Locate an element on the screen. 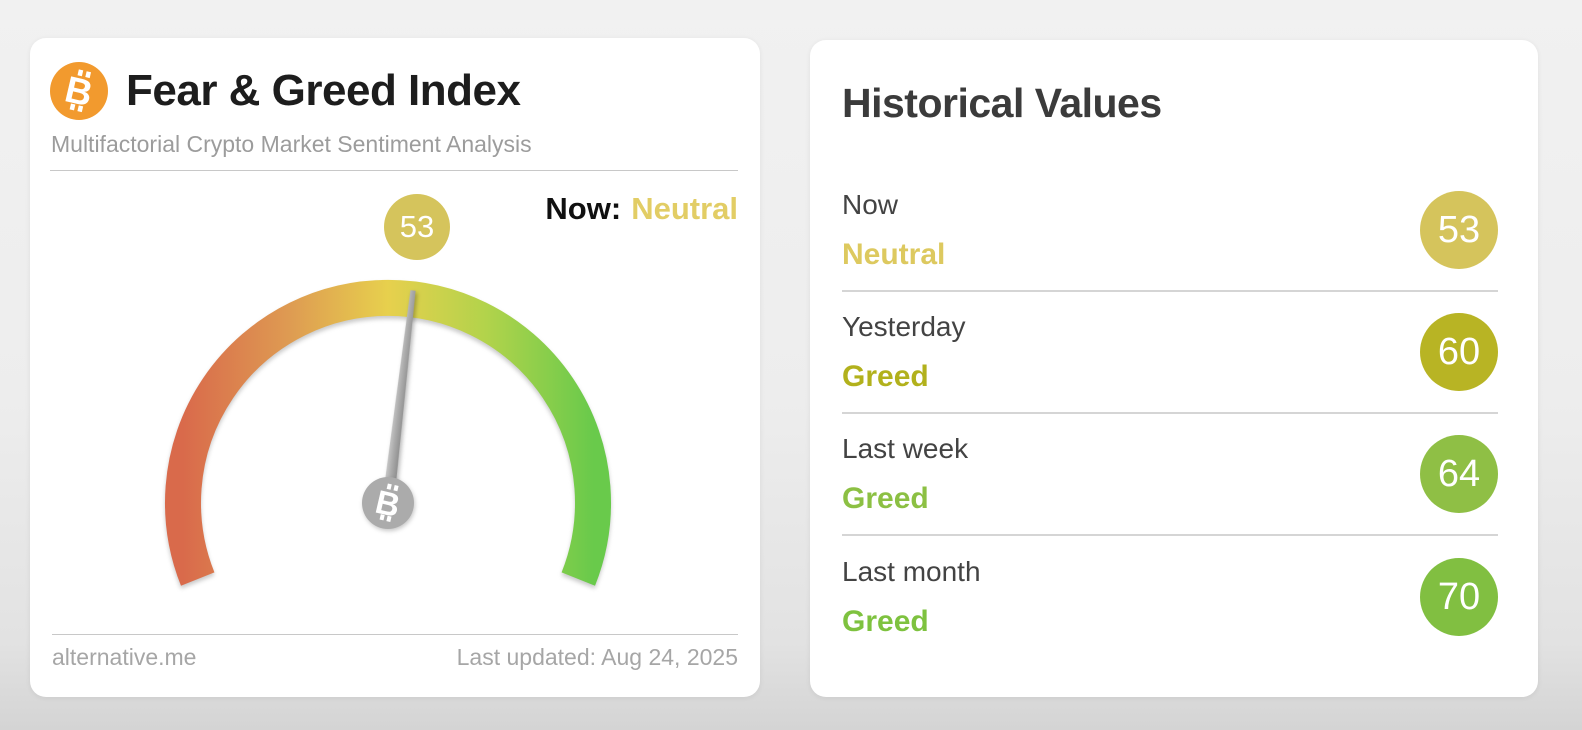 The width and height of the screenshot is (1582, 730). history-row-yesterday: Yesterday Greed 60 is located at coordinates (1170, 353).